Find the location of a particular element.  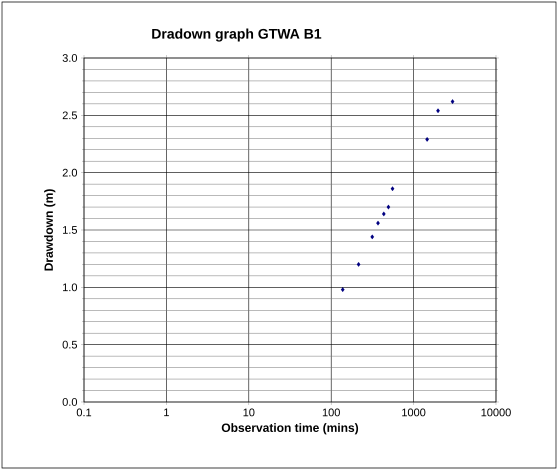

y-tick-label: 2.5 is located at coordinates (70, 115).